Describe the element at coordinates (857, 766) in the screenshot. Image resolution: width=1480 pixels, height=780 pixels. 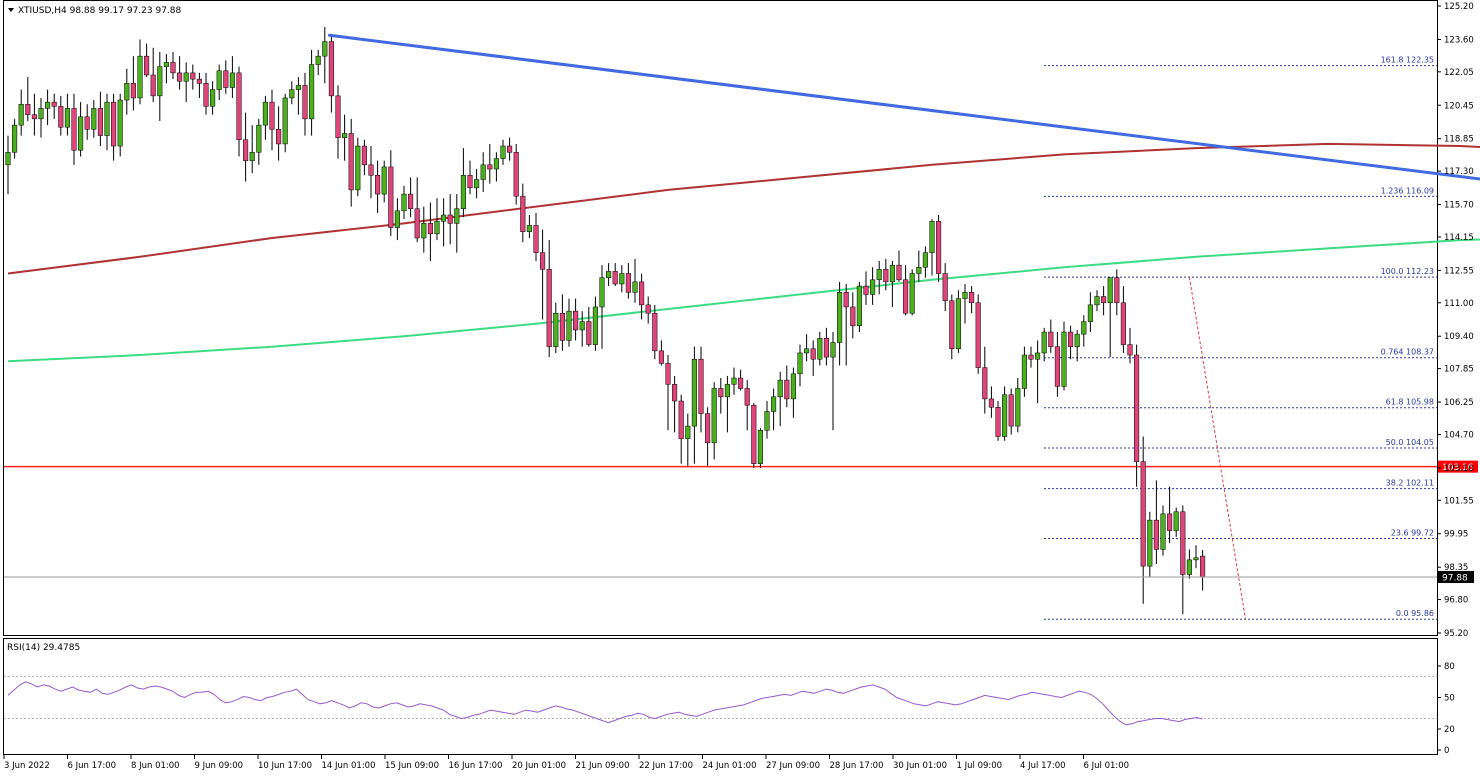
I see `x-tick-label: 28 Jun 17:00` at that location.